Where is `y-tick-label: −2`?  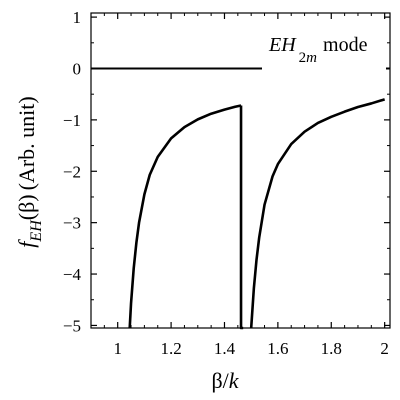
y-tick-label: −2 is located at coordinates (72, 171).